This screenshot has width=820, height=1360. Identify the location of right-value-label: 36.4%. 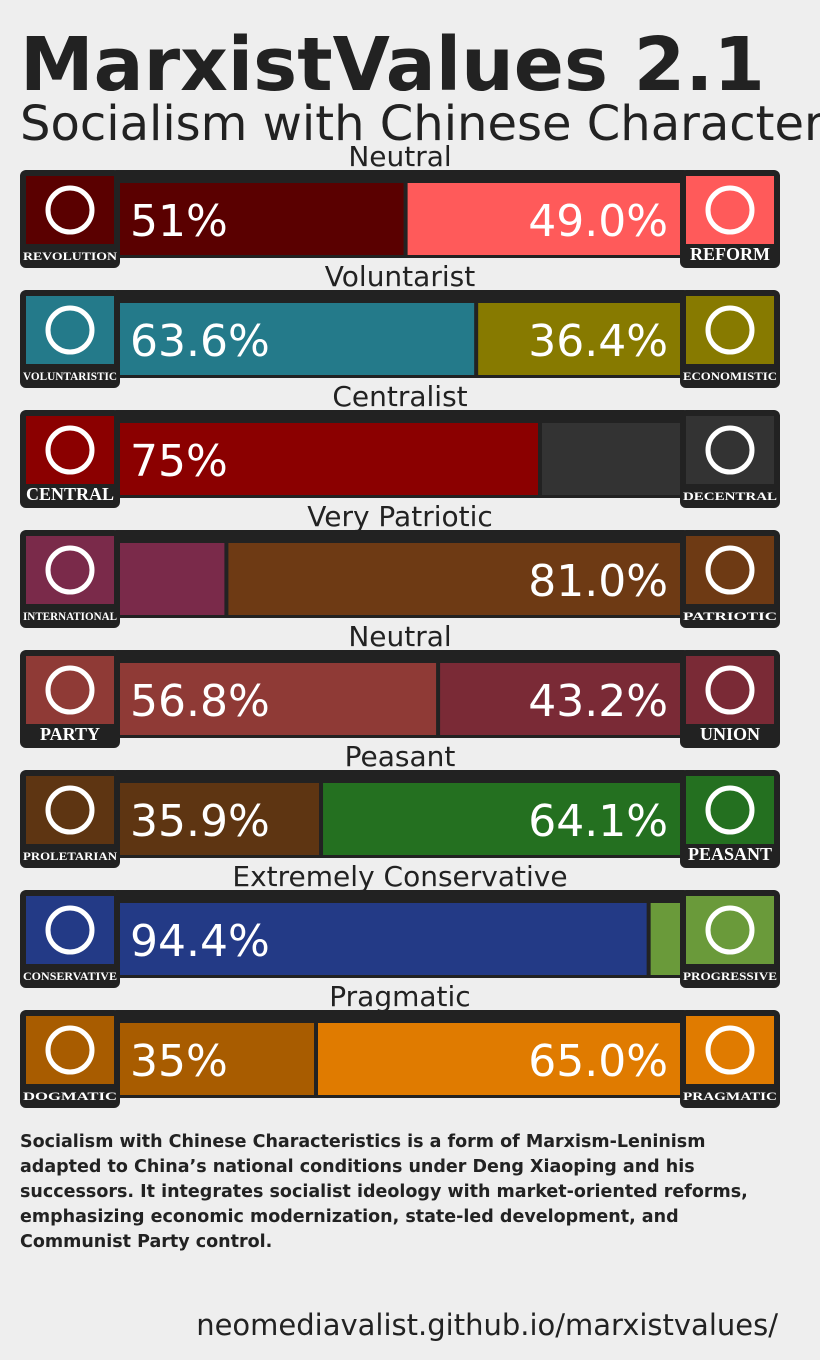
(598, 341).